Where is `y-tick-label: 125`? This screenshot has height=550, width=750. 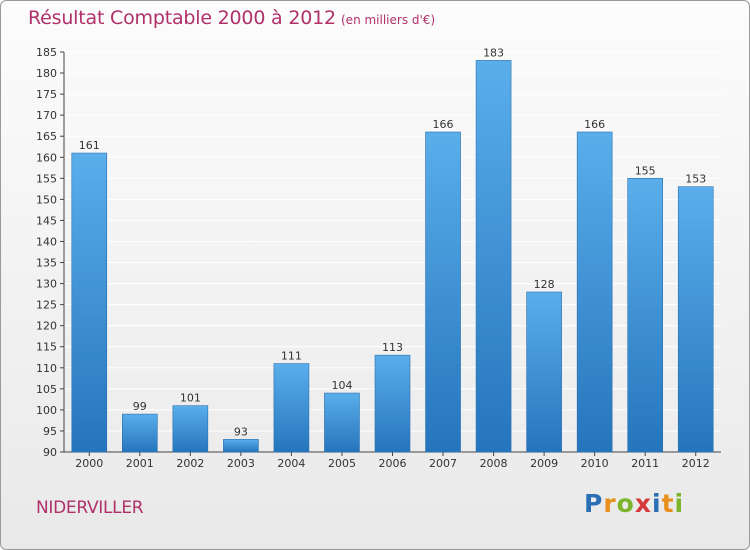
y-tick-label: 125 is located at coordinates (46, 305).